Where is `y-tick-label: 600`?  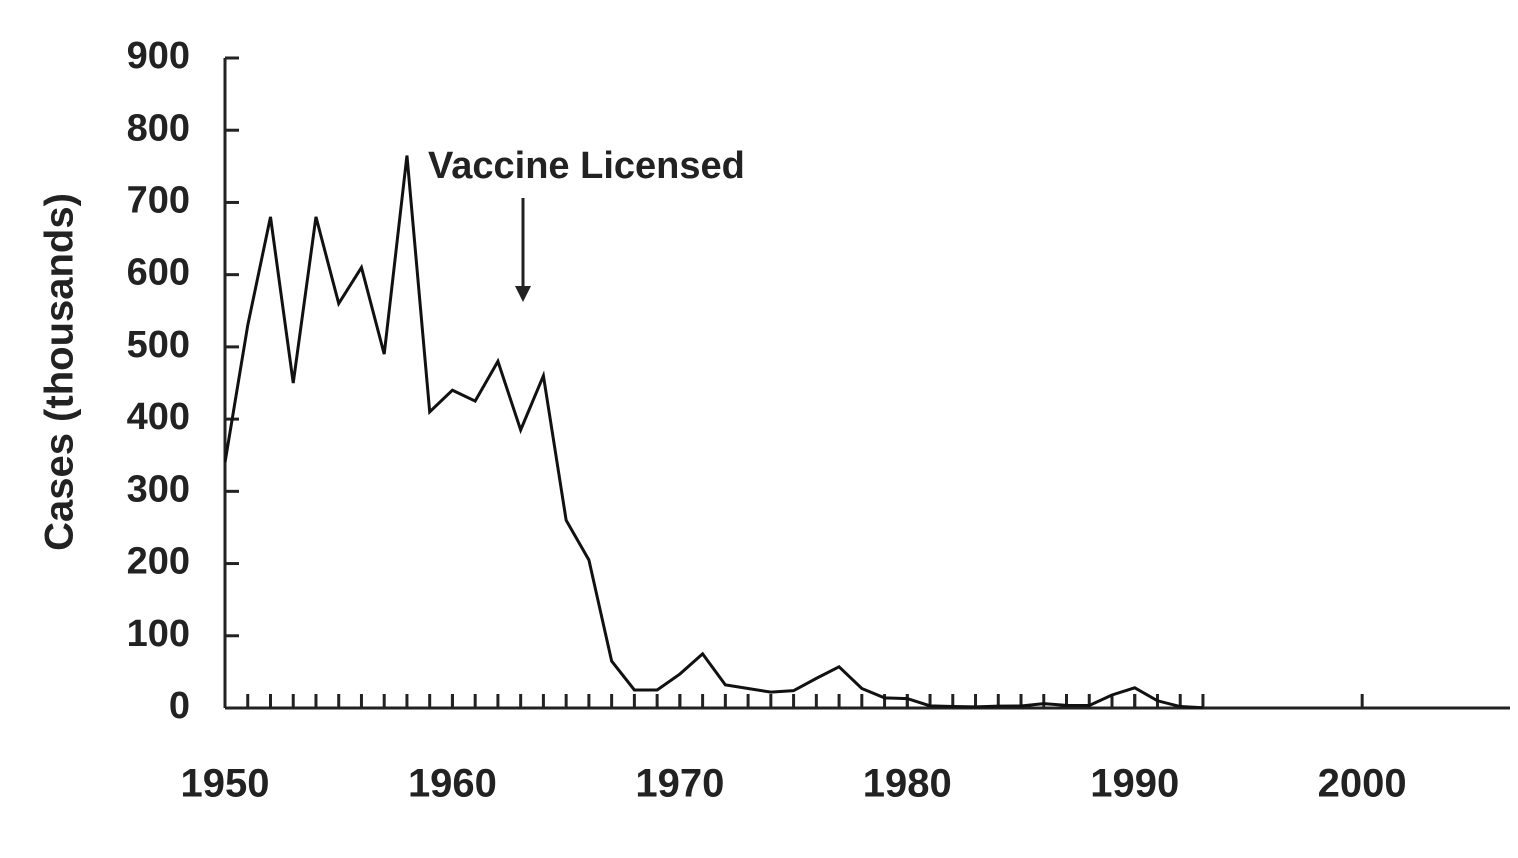
y-tick-label: 600 is located at coordinates (158, 273).